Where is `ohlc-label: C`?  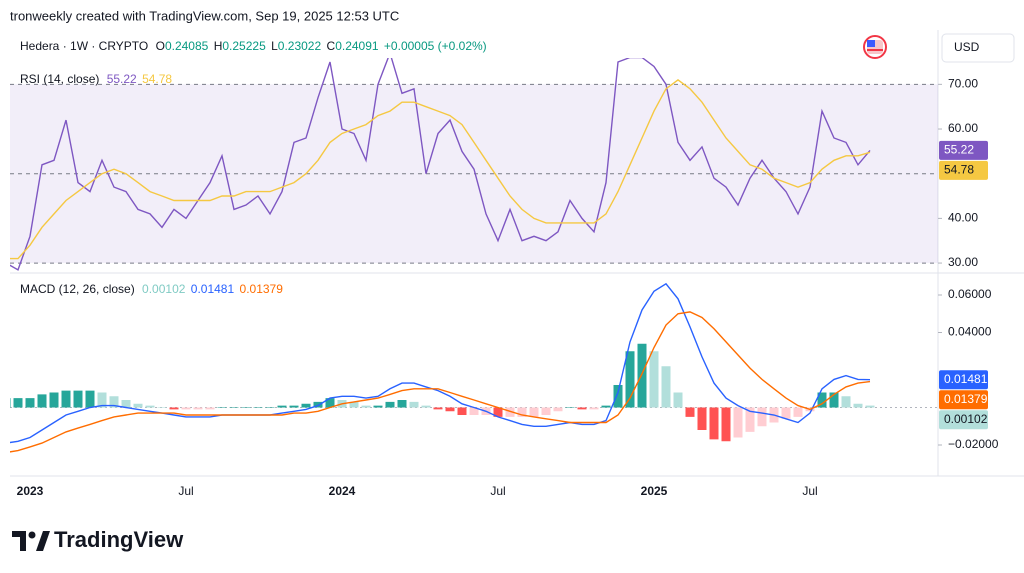
ohlc-label: C is located at coordinates (331, 46).